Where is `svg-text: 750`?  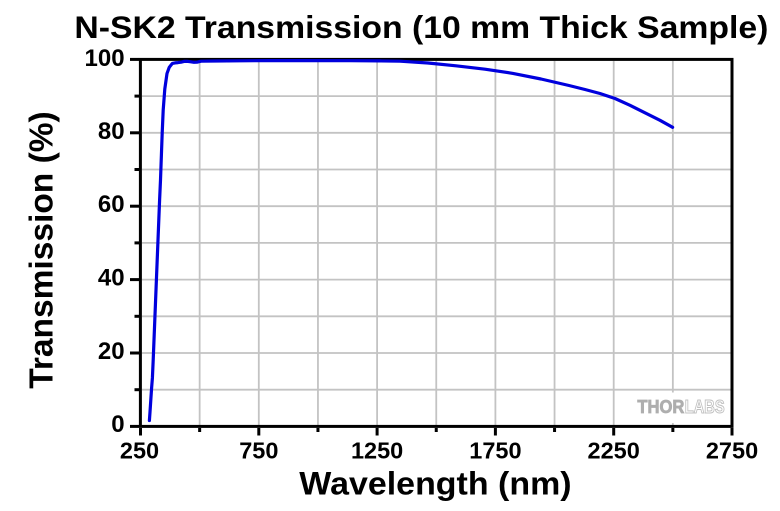 svg-text: 750 is located at coordinates (258, 450).